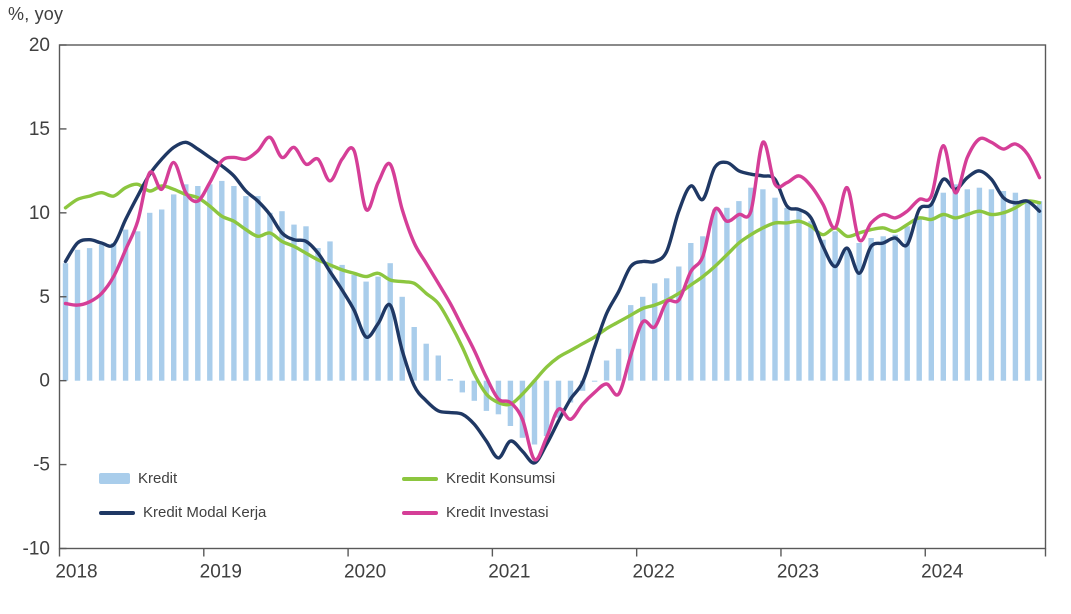 The width and height of the screenshot is (1071, 614). I want to click on x-axis-tick-label: 2024, so click(942, 572).